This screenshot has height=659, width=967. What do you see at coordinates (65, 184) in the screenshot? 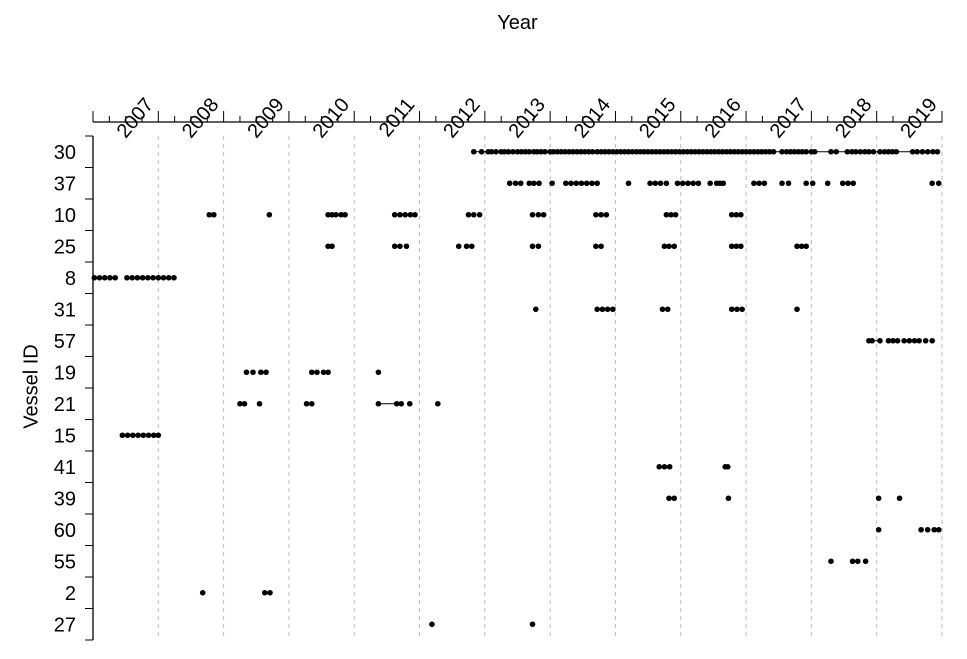
I see `y-tick-label: 37` at bounding box center [65, 184].